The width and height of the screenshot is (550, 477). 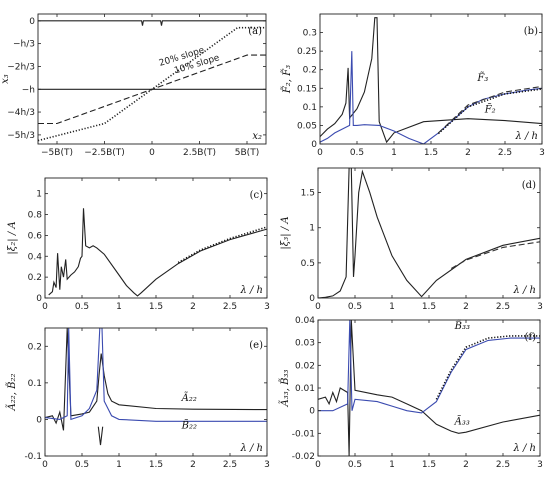 What do you see at coordinates (21, 136) in the screenshot?
I see `y-tick-label: −5h/3` at bounding box center [21, 136].